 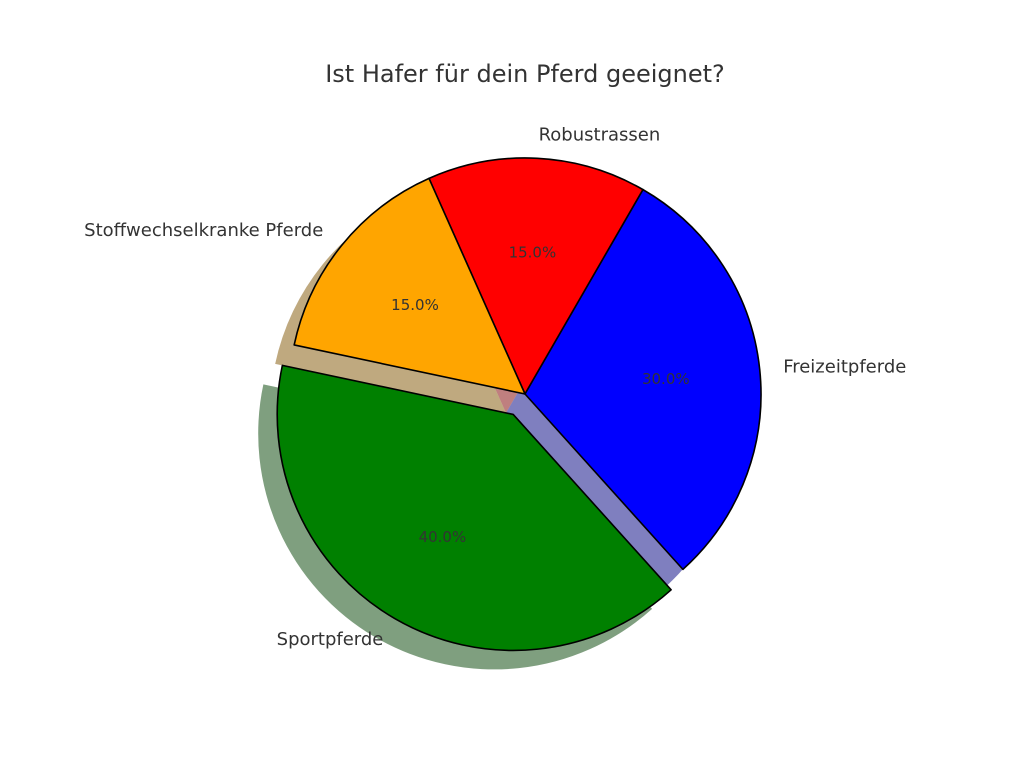 I want to click on category-label-robustrassen: Robustrassen, so click(x=600, y=134).